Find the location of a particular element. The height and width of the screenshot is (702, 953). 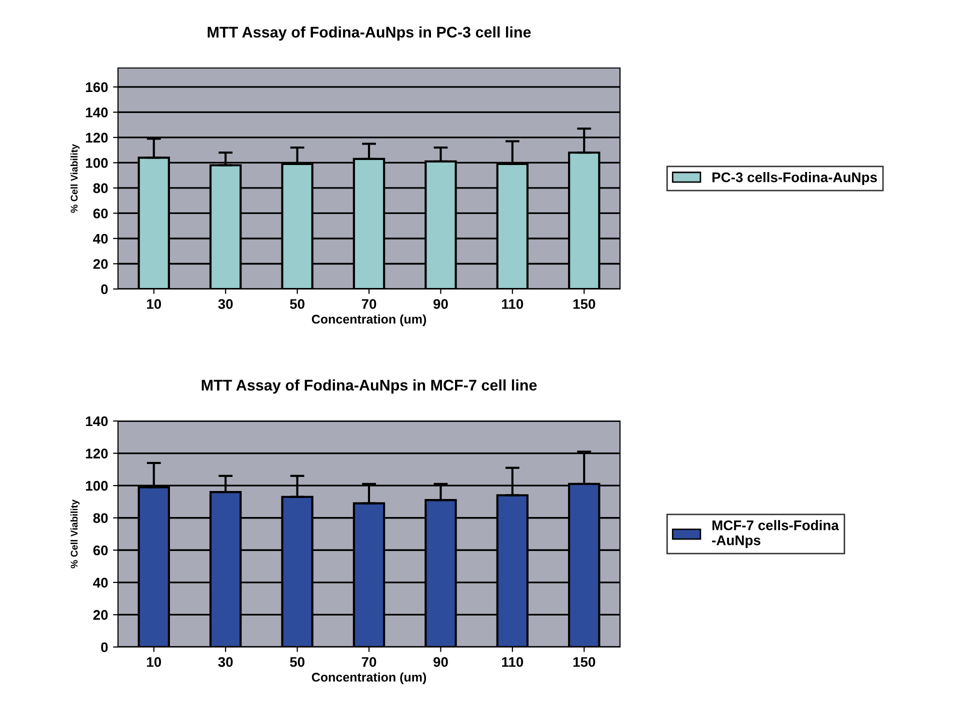

y-tick-label: 160 is located at coordinates (97, 87).